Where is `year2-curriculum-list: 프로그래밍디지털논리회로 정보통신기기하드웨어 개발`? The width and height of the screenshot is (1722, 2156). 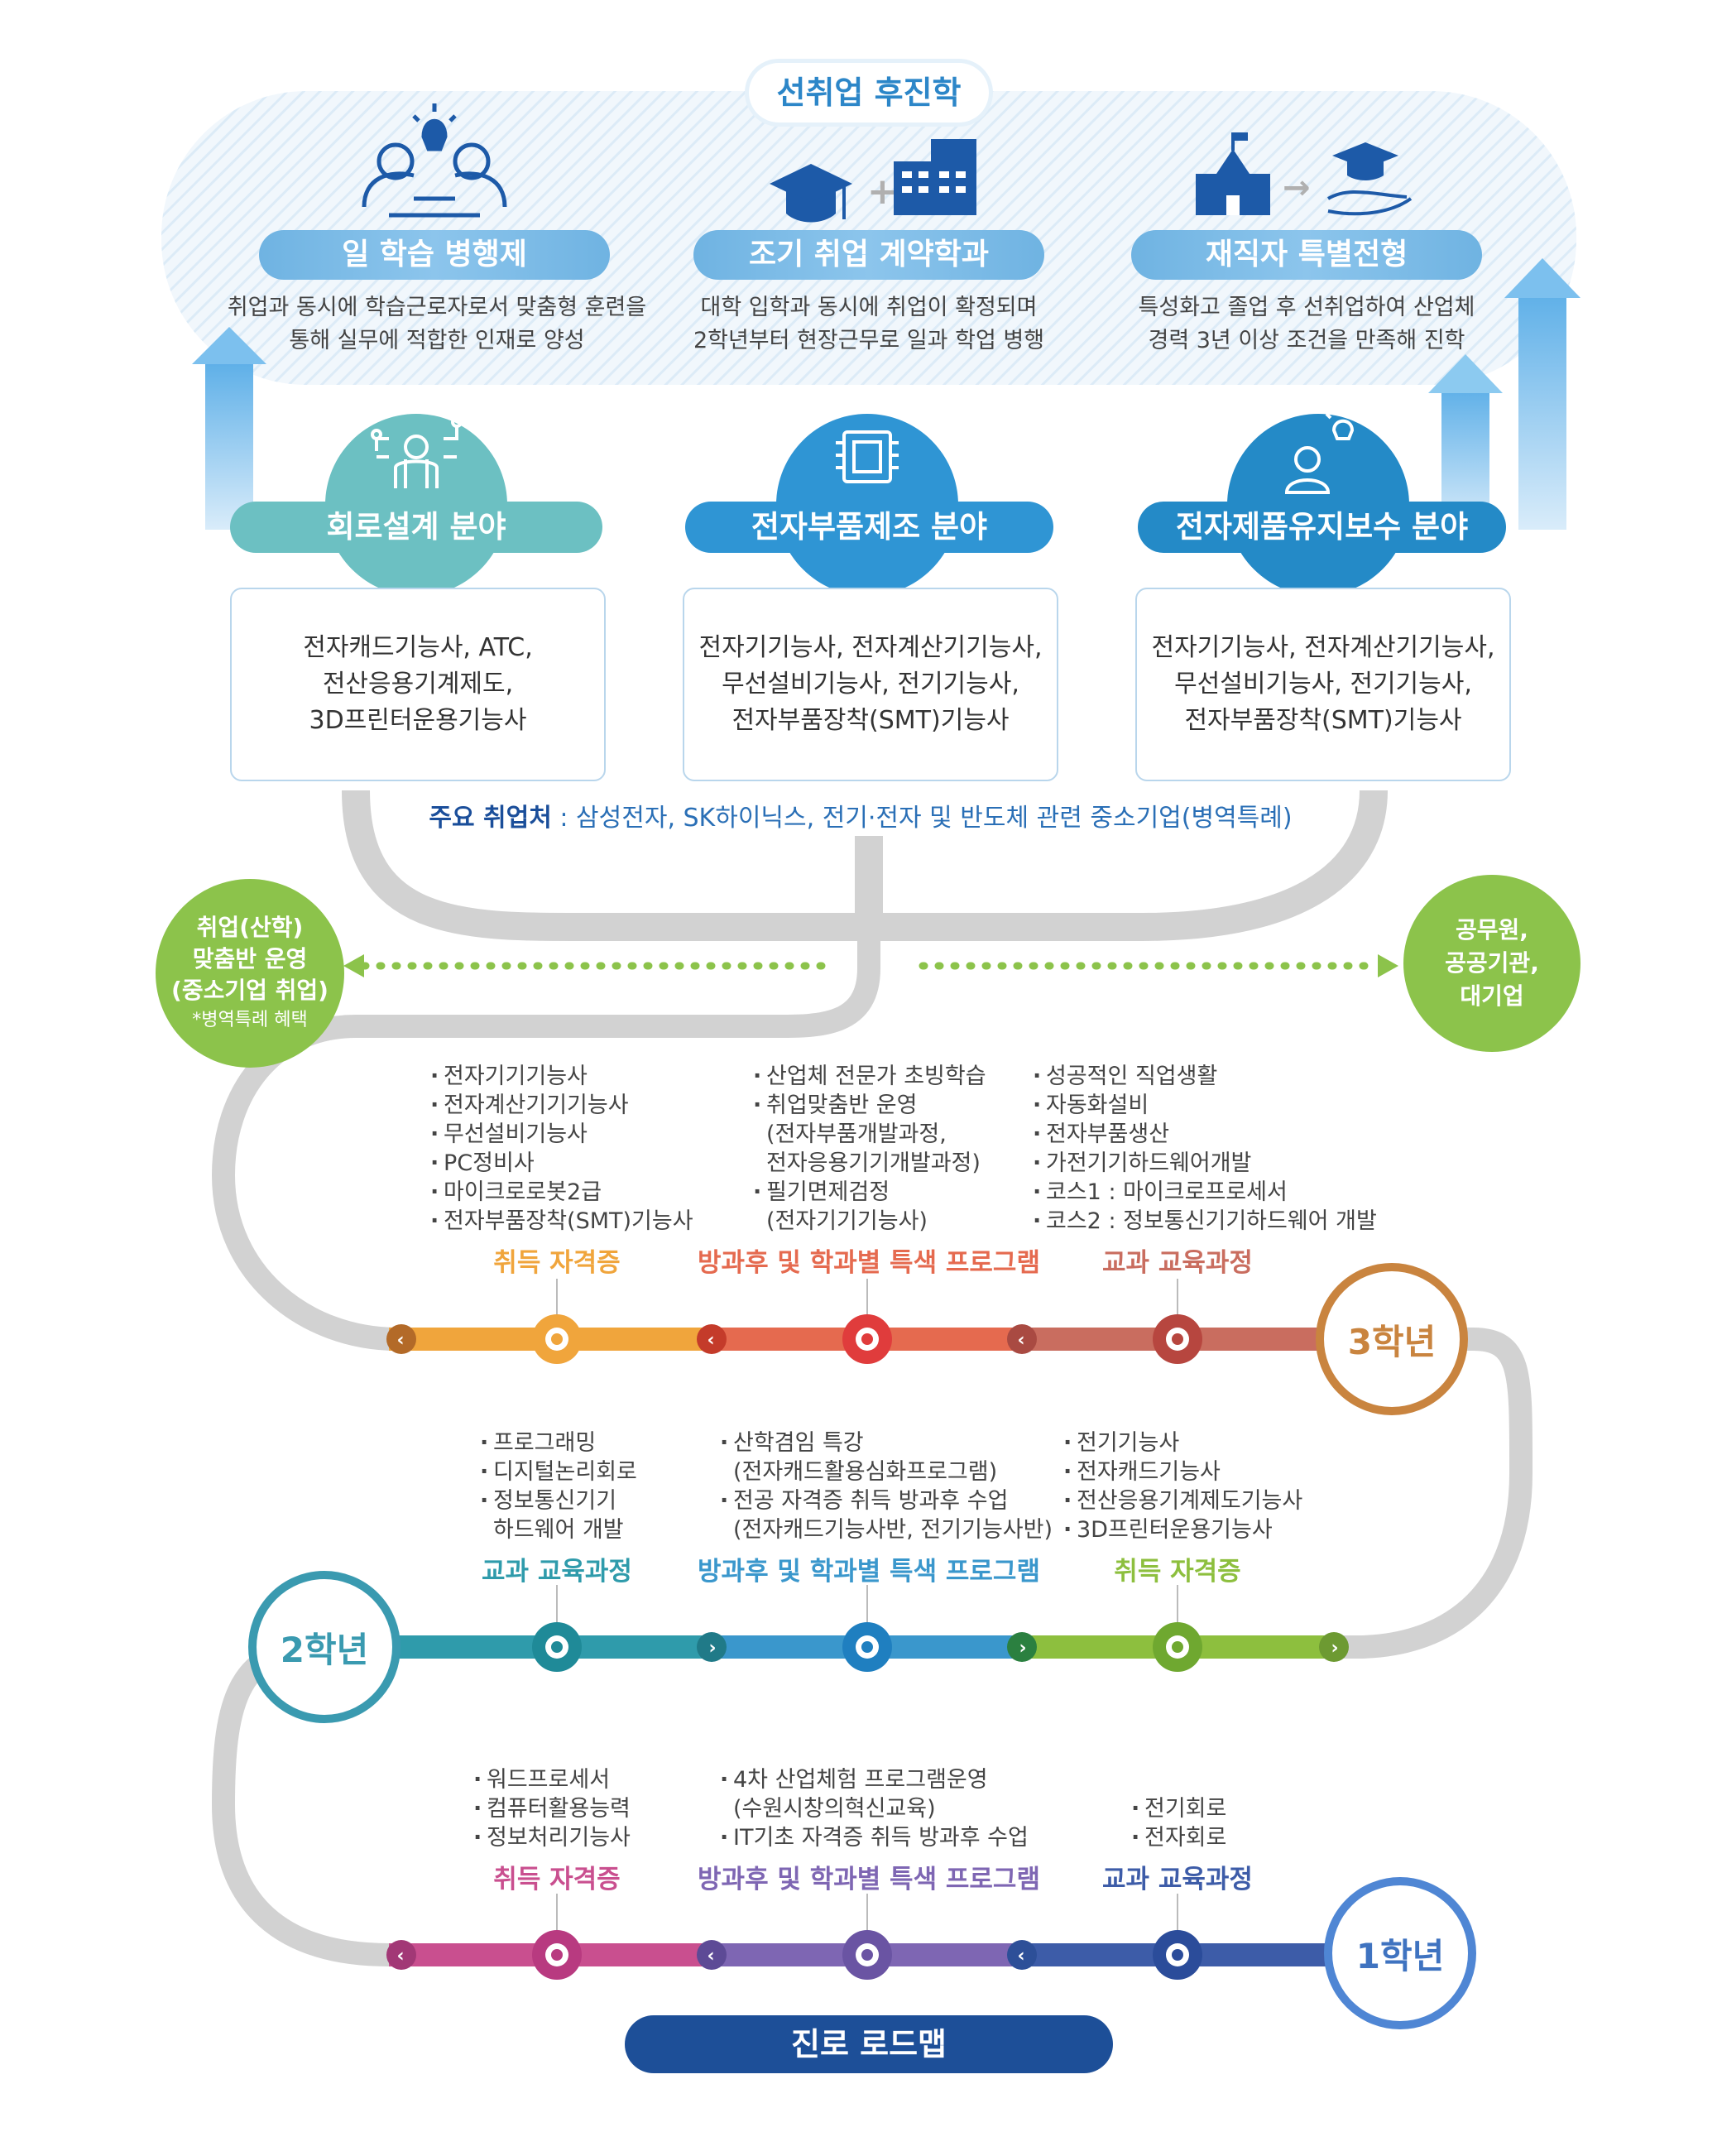 year2-curriculum-list: 프로그래밍디지털논리회로 정보통신기기하드웨어 개발 is located at coordinates (558, 1486).